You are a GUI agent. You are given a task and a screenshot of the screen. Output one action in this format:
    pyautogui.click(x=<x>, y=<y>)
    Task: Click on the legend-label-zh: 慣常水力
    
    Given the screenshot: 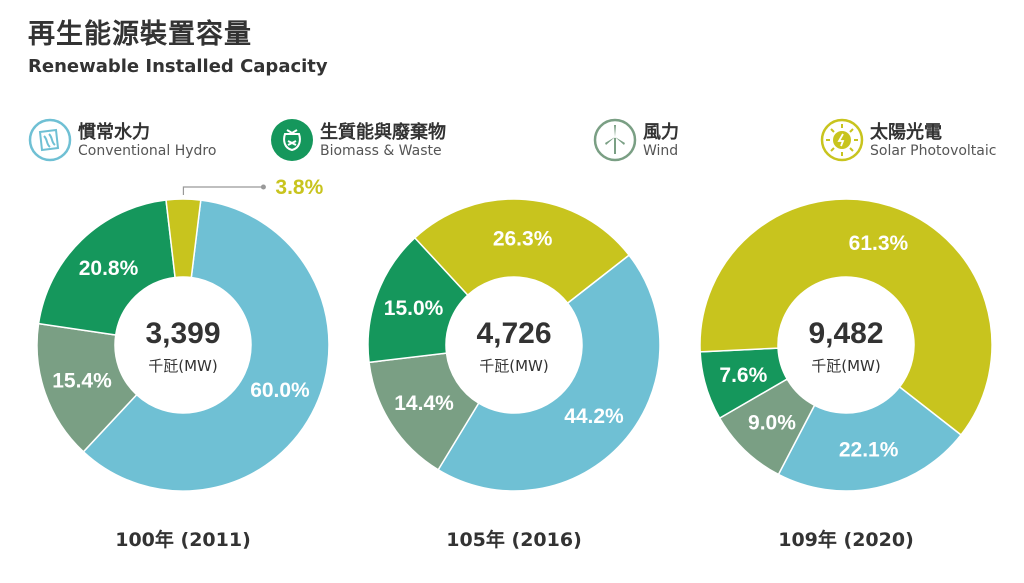 What is the action you would take?
    pyautogui.click(x=114, y=132)
    